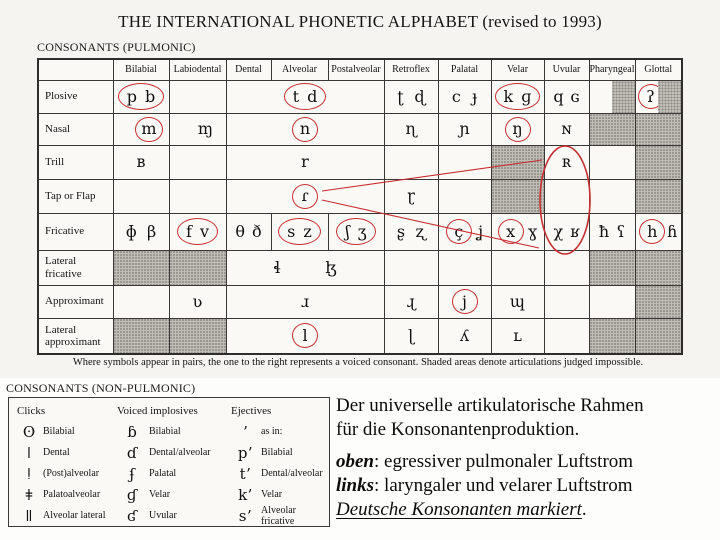  I want to click on cell: j, so click(464, 301).